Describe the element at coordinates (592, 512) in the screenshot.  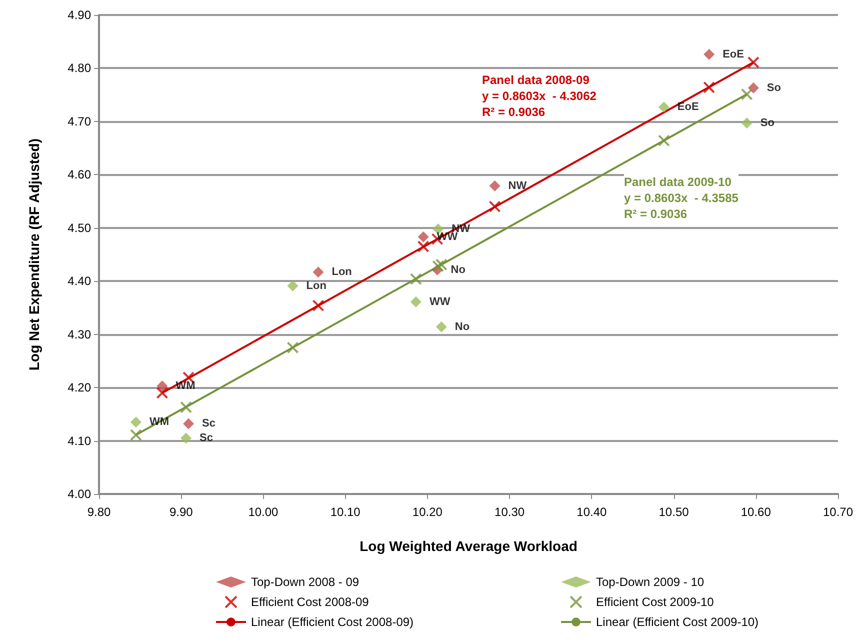
I see `x-tick-label: 10.40` at that location.